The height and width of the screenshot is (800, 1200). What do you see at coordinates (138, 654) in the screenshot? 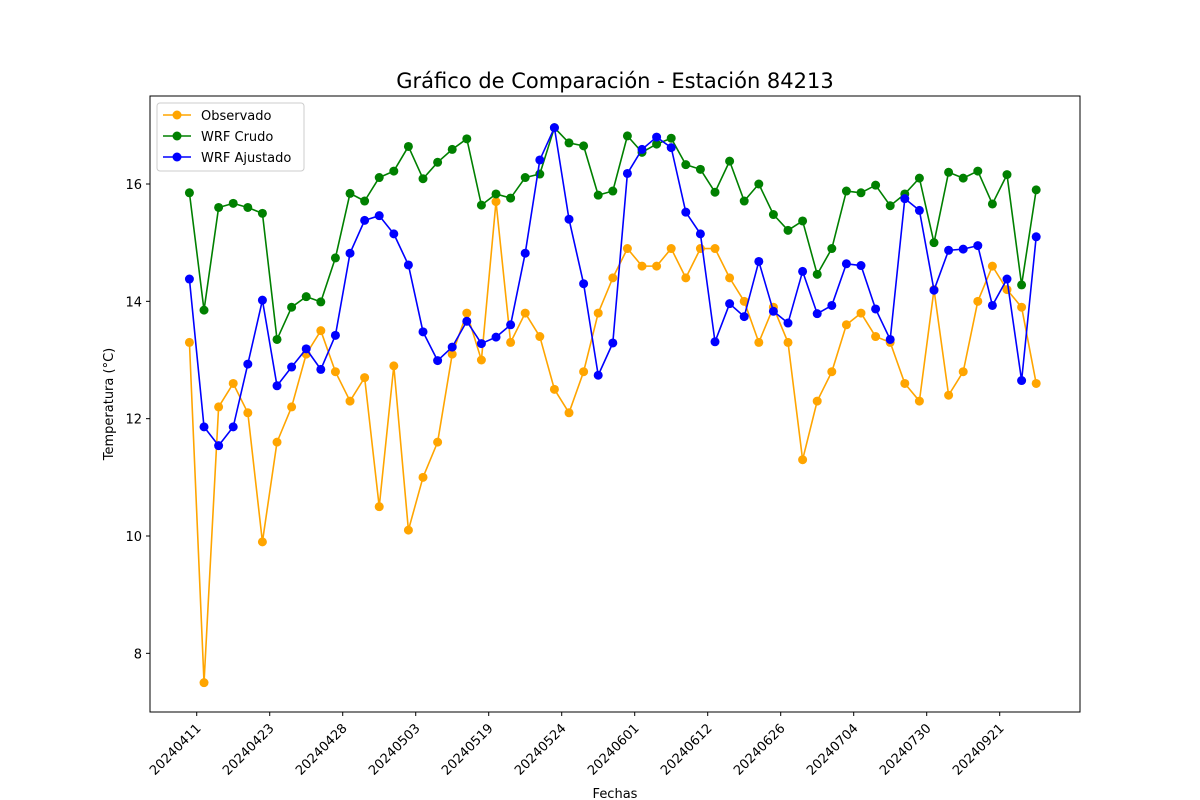
I see `y-tick-label: 8` at bounding box center [138, 654].